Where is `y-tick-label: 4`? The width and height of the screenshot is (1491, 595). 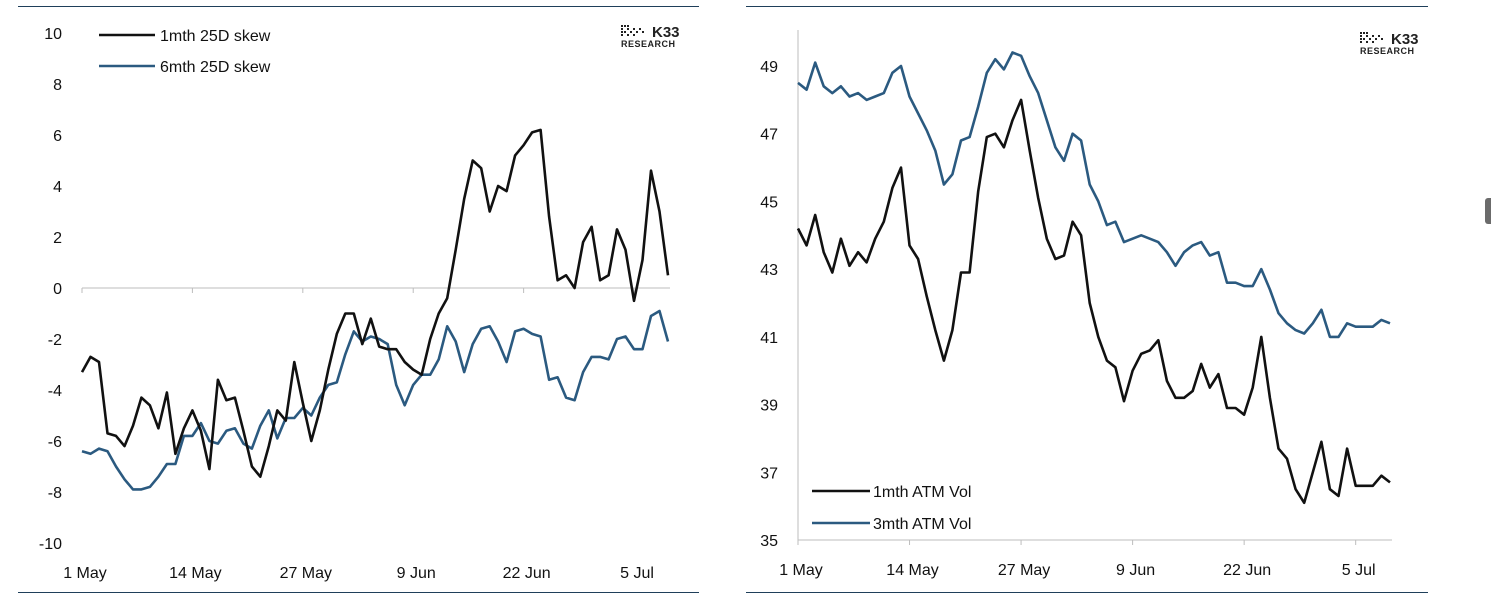 y-tick-label: 4 is located at coordinates (57, 187).